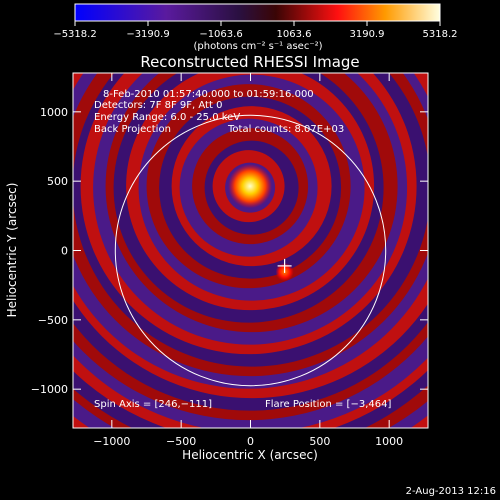 The width and height of the screenshot is (500, 500). I want to click on y-axis-label: Heliocentric Y (arcsec), so click(12, 250).